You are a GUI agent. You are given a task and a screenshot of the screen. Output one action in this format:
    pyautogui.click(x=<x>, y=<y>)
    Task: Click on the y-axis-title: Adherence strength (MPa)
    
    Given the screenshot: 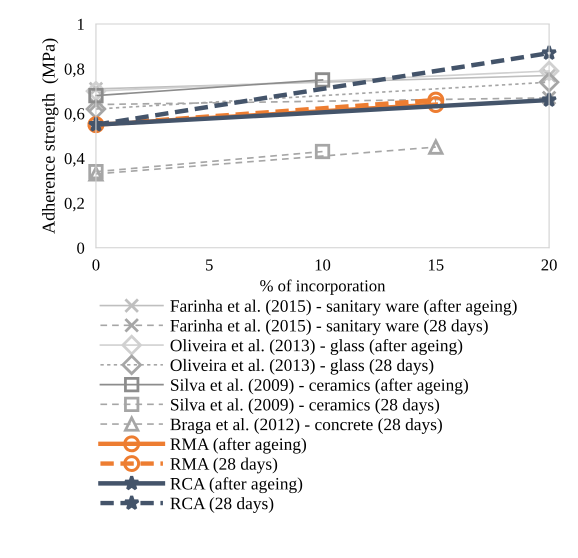 What is the action you would take?
    pyautogui.click(x=50, y=136)
    